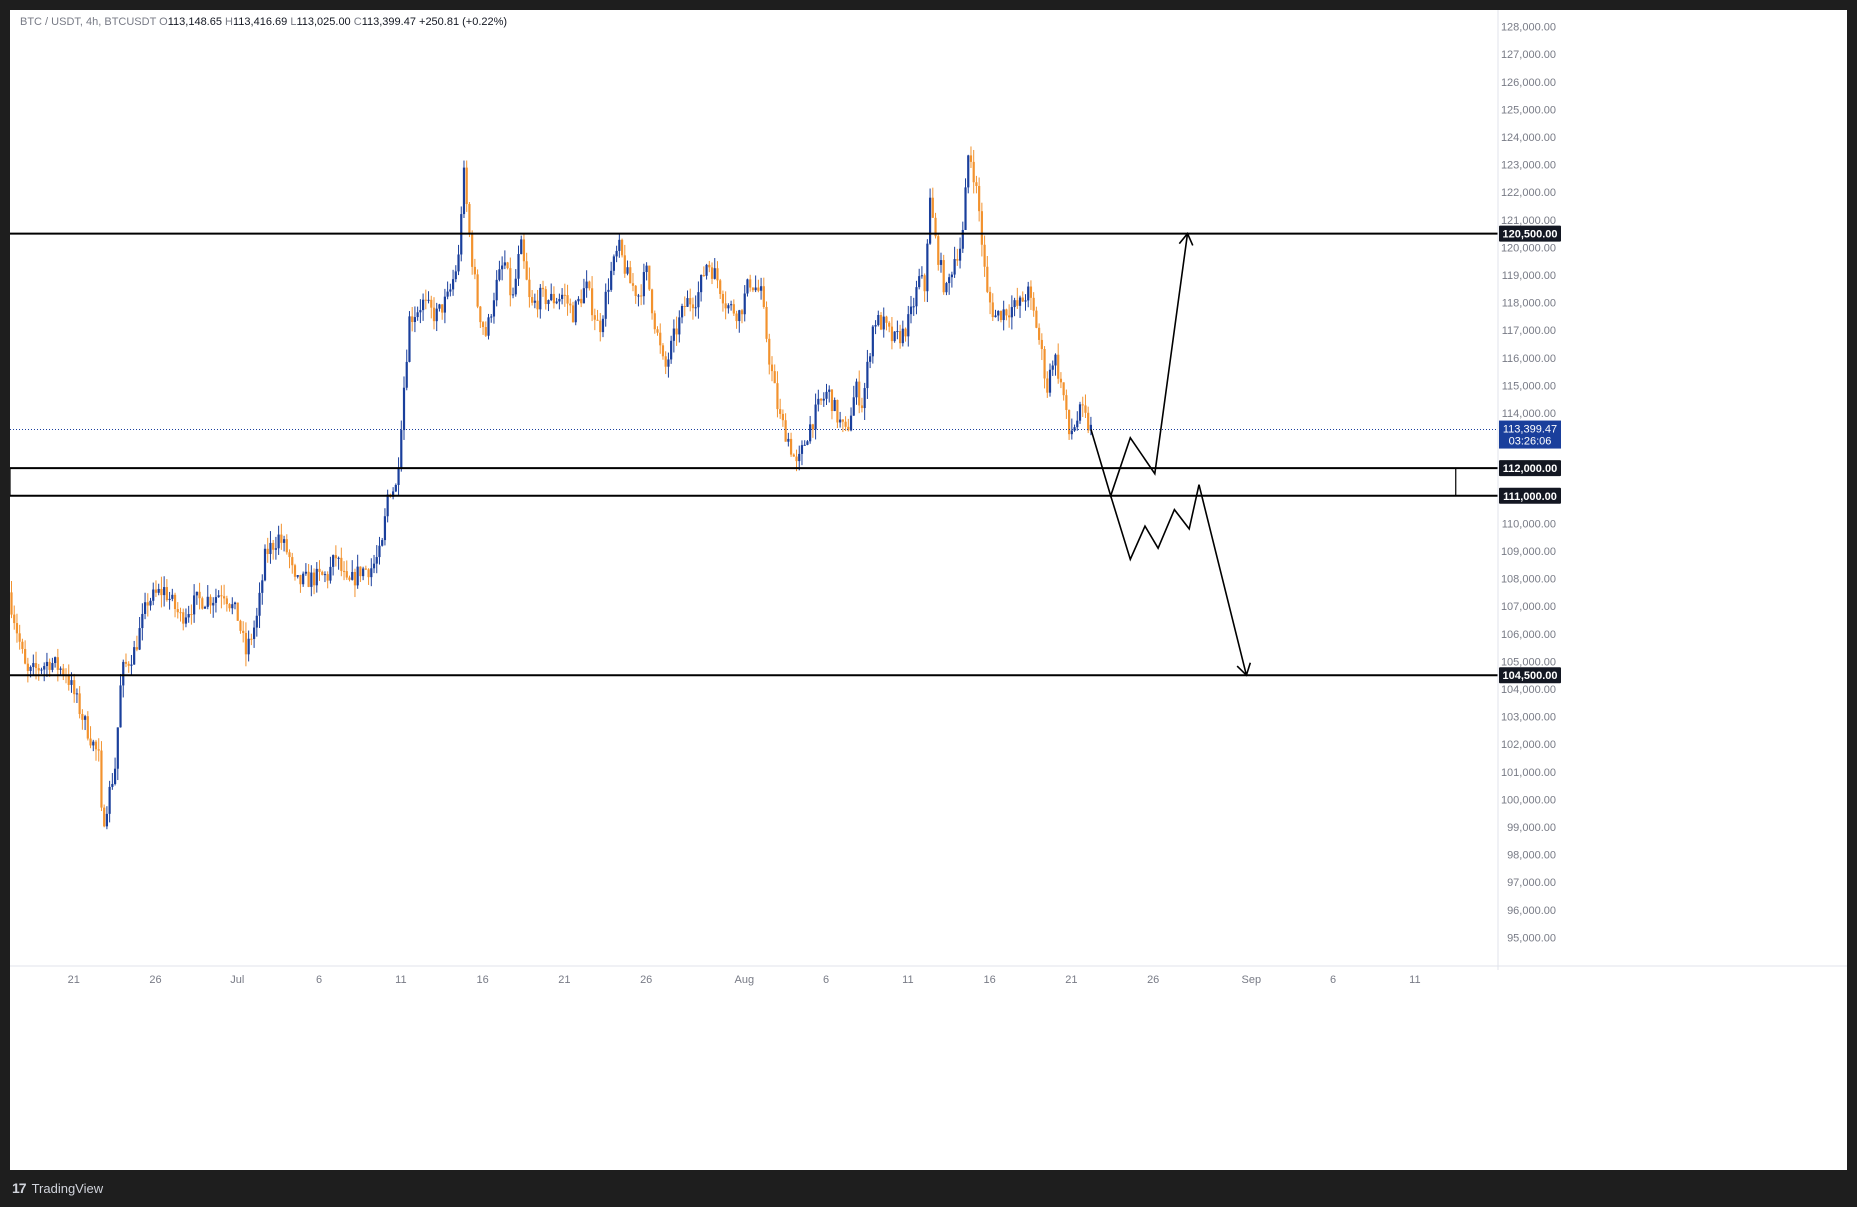  Describe the element at coordinates (646, 980) in the screenshot. I see `time-tick-label: 26` at that location.